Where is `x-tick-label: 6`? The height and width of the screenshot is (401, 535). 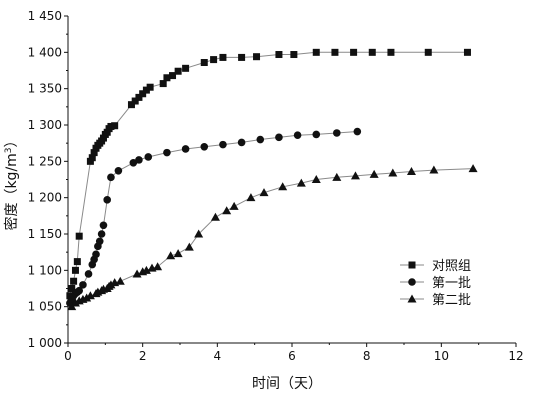 x-tick-label: 6 is located at coordinates (292, 356).